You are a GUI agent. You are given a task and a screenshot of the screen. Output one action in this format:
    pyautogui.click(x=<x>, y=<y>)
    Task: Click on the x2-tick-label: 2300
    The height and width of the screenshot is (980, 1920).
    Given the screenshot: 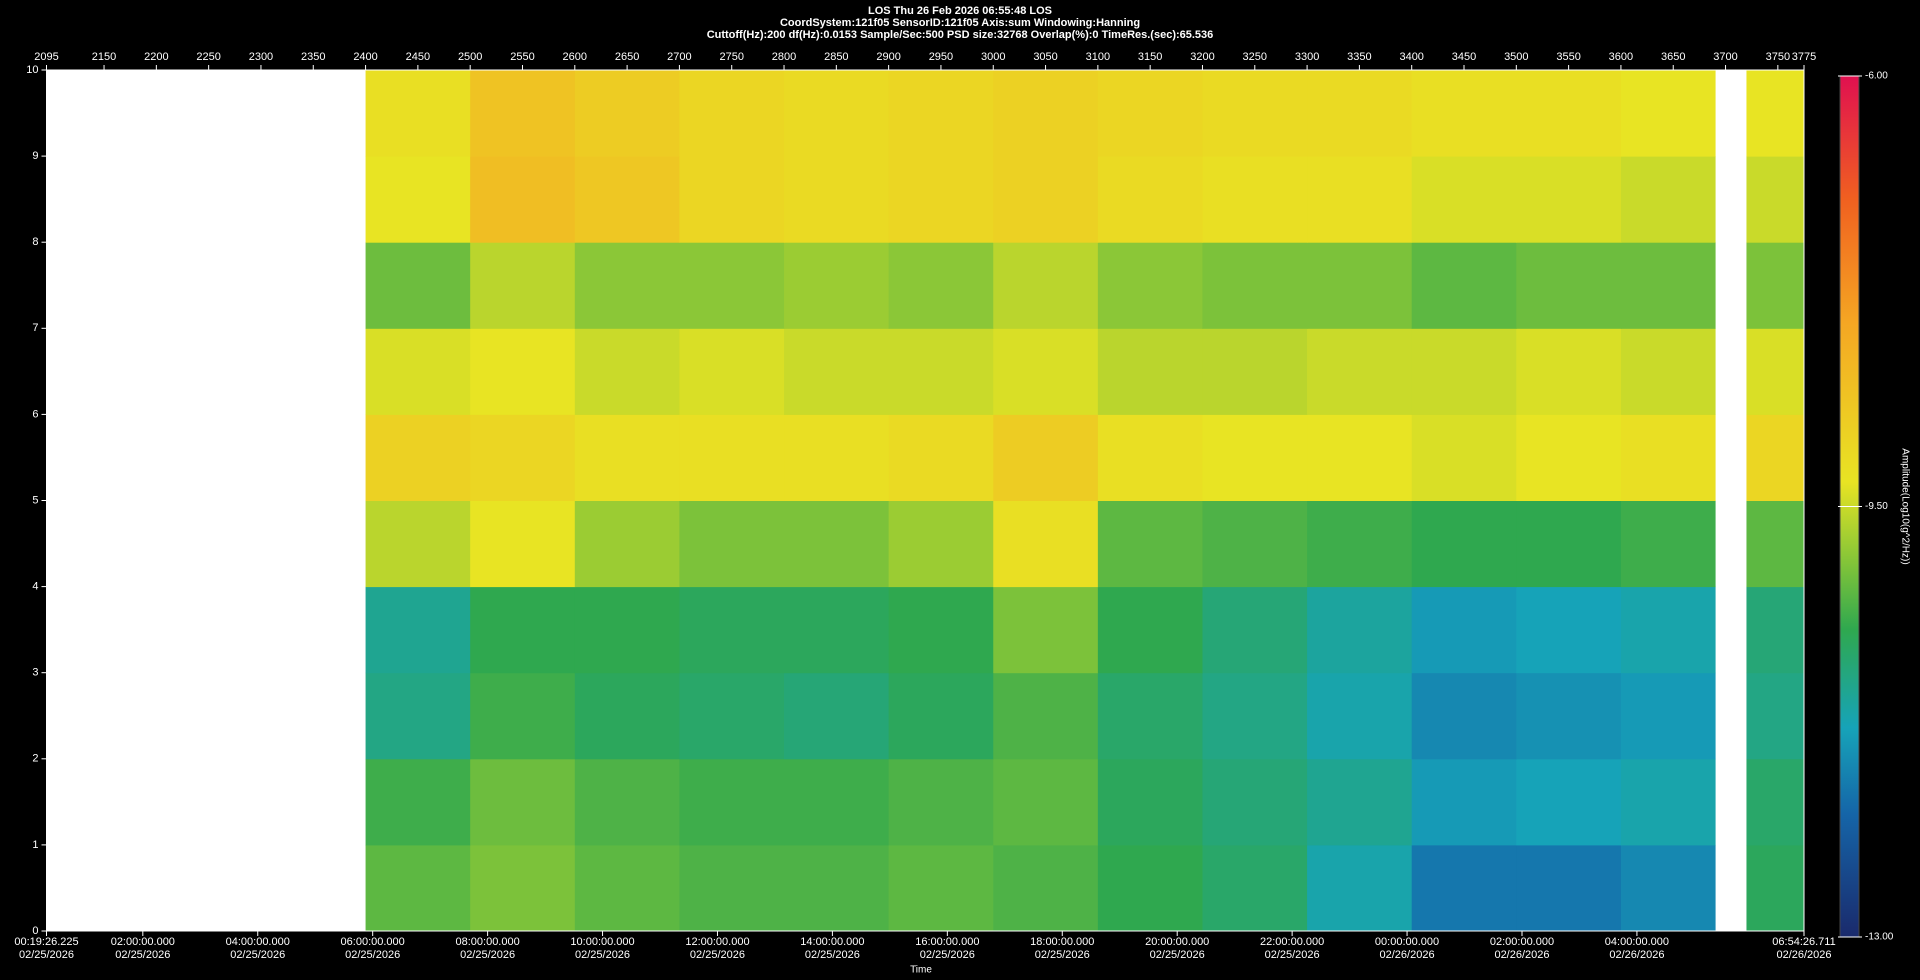 What is the action you would take?
    pyautogui.click(x=261, y=57)
    